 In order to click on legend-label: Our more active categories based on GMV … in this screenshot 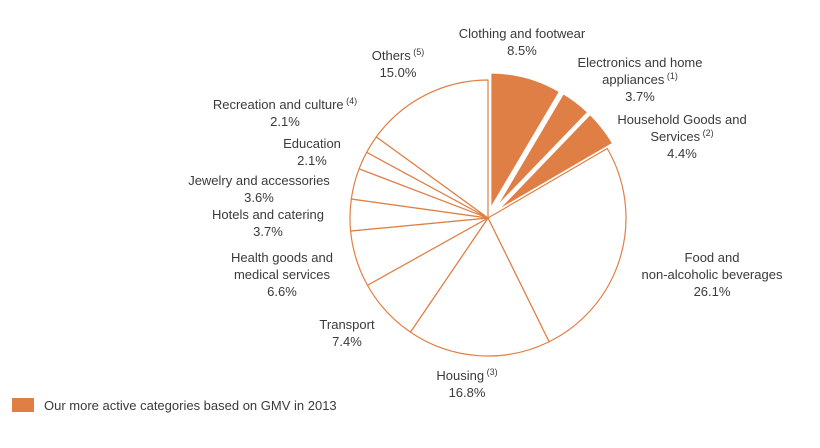, I will do `click(190, 405)`.